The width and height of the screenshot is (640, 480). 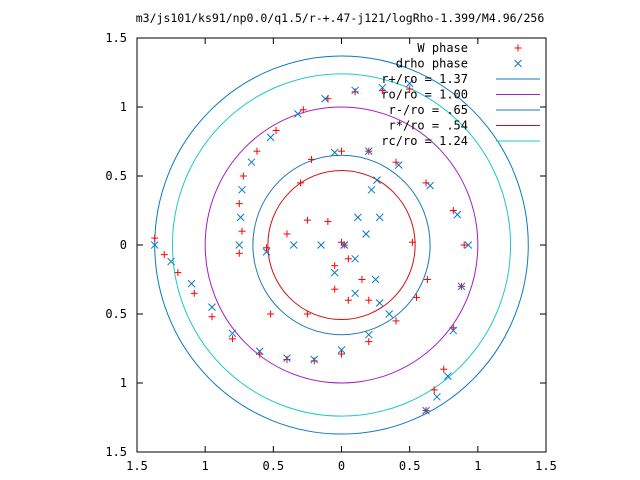 I want to click on y-tick-label: 1.5, so click(x=116, y=452).